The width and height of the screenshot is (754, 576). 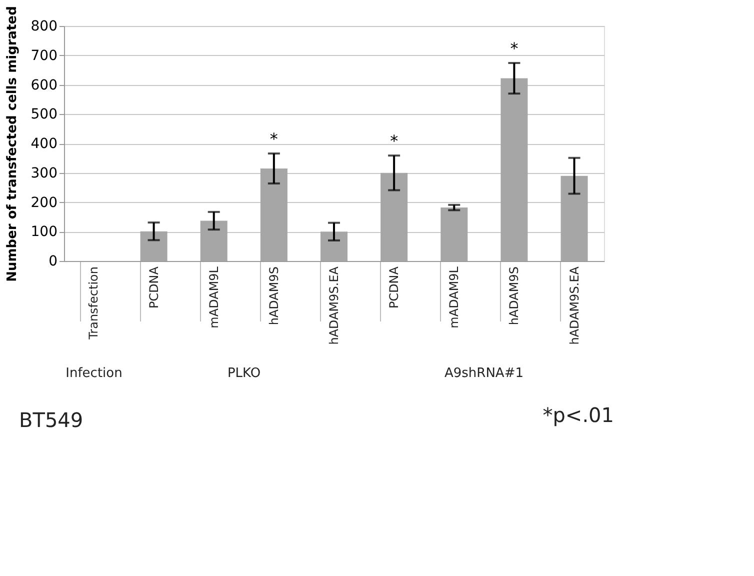 What do you see at coordinates (94, 373) in the screenshot?
I see `text: Infection` at bounding box center [94, 373].